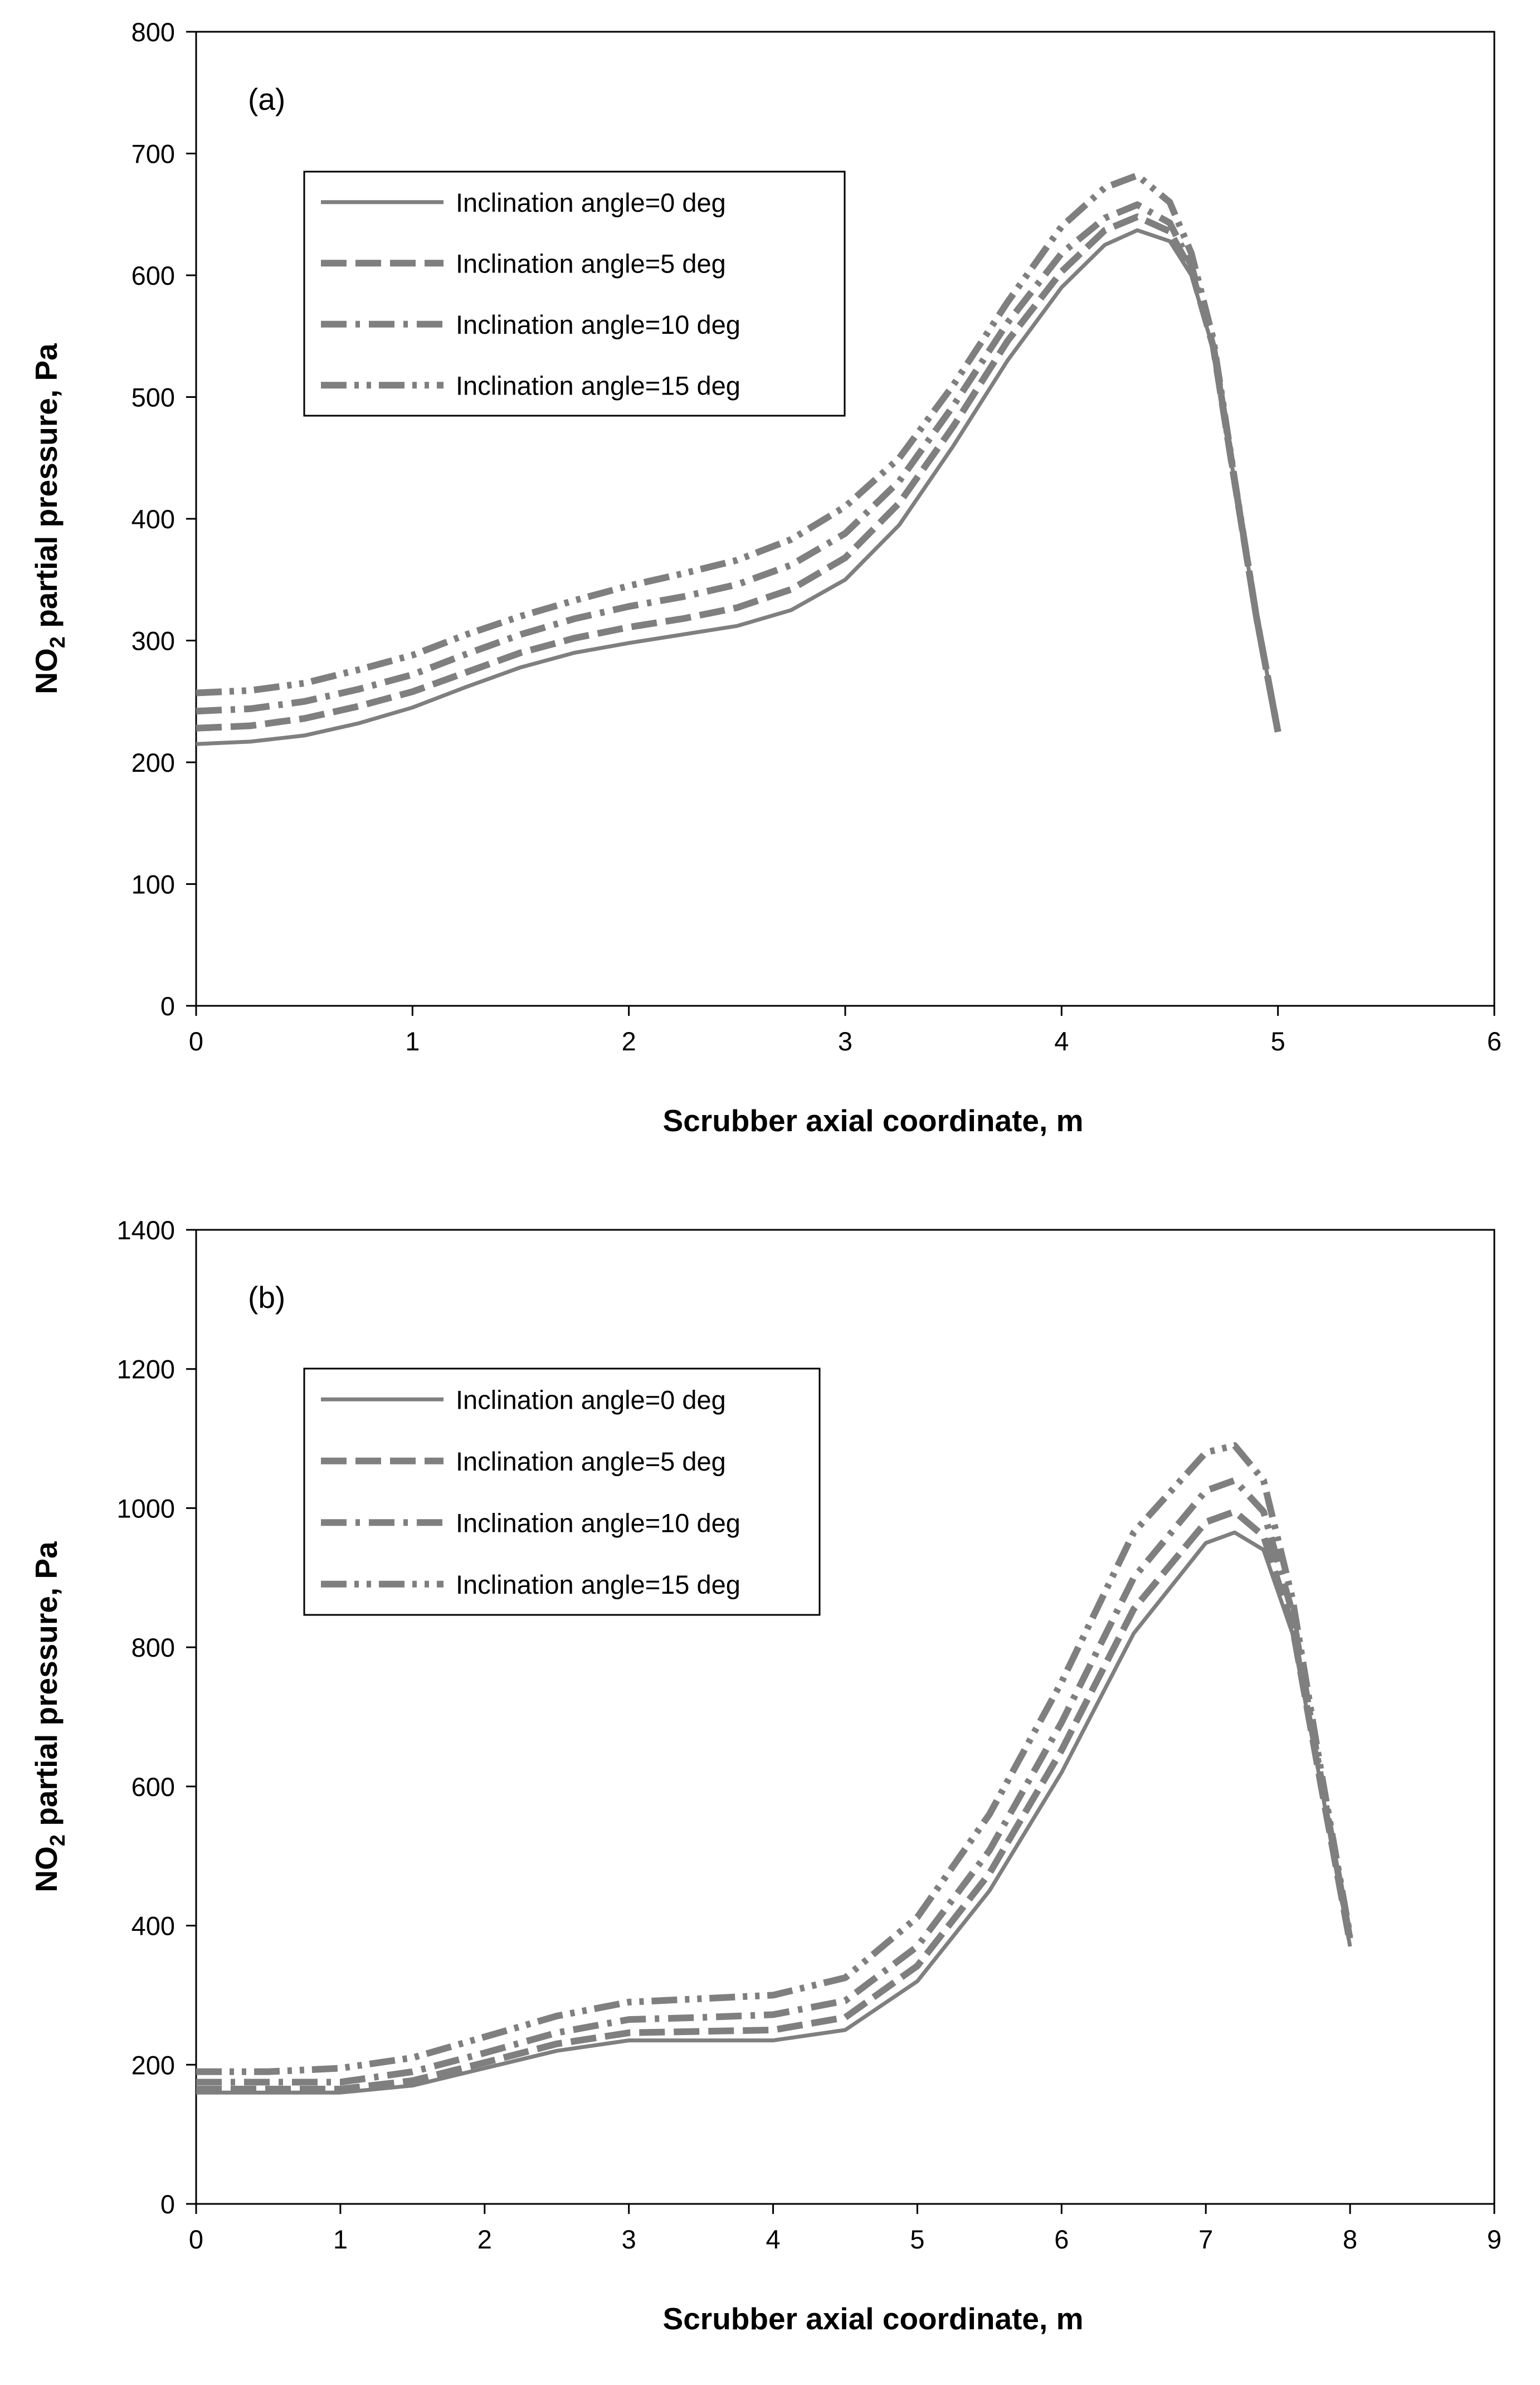 Image resolution: width=1540 pixels, height=2385 pixels. I want to click on panel-label: (b), so click(266, 1297).